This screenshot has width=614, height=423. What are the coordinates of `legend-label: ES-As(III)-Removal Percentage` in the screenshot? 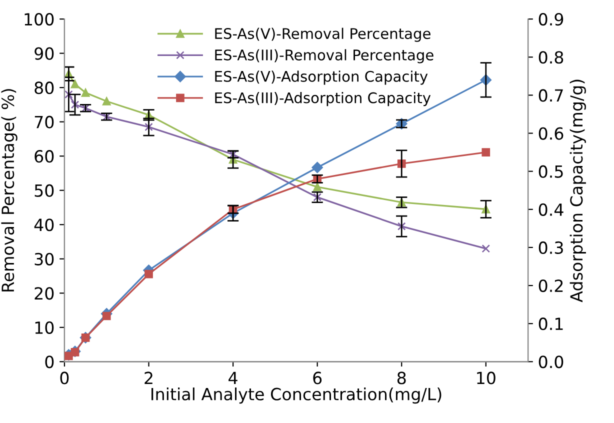 It's located at (324, 56).